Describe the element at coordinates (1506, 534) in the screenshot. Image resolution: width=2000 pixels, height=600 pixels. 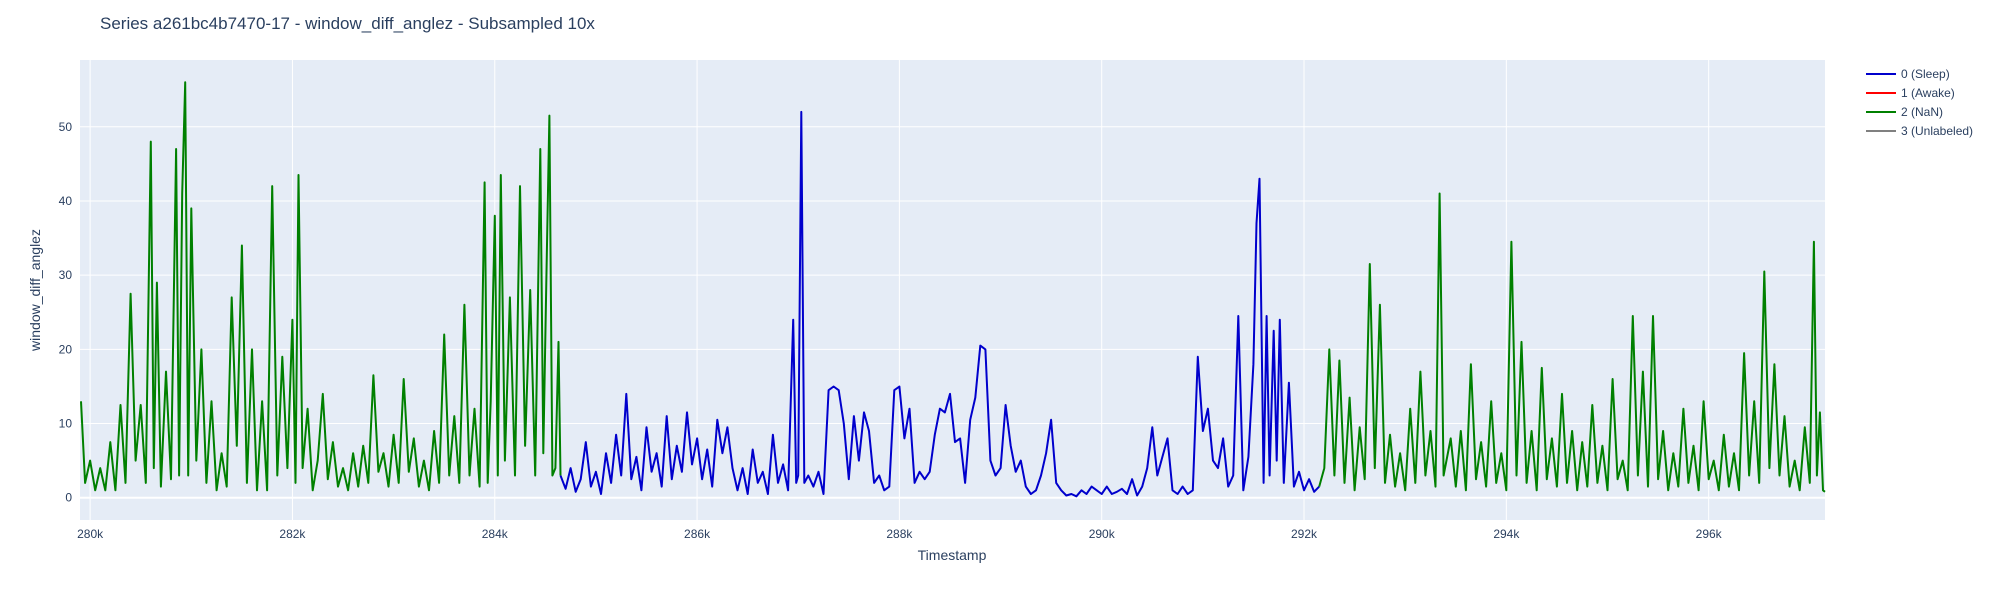
I see `x-tick-label: 294k` at that location.